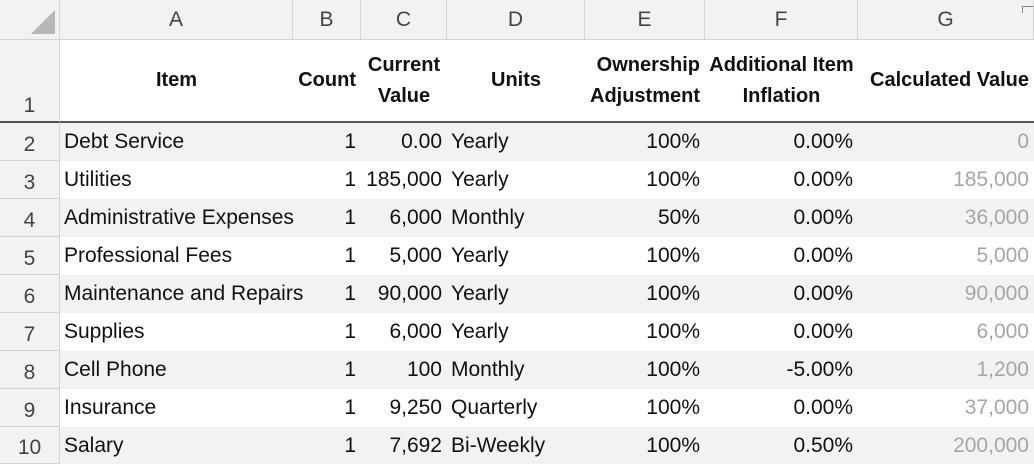  Describe the element at coordinates (946, 142) in the screenshot. I see `cell-calculated-value: 0` at that location.